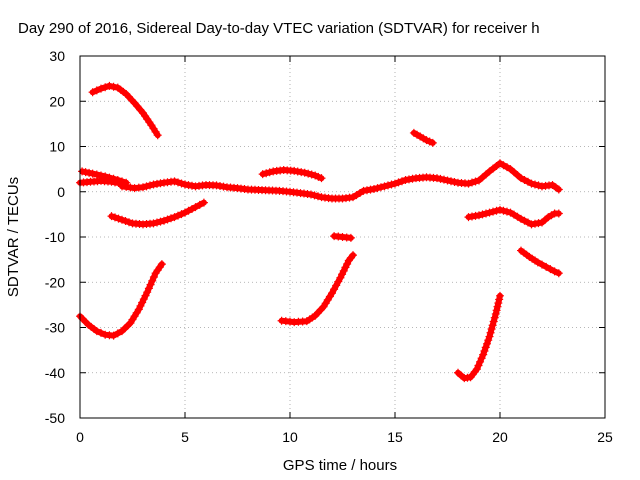  What do you see at coordinates (513, 217) in the screenshot?
I see `series-s12` at bounding box center [513, 217].